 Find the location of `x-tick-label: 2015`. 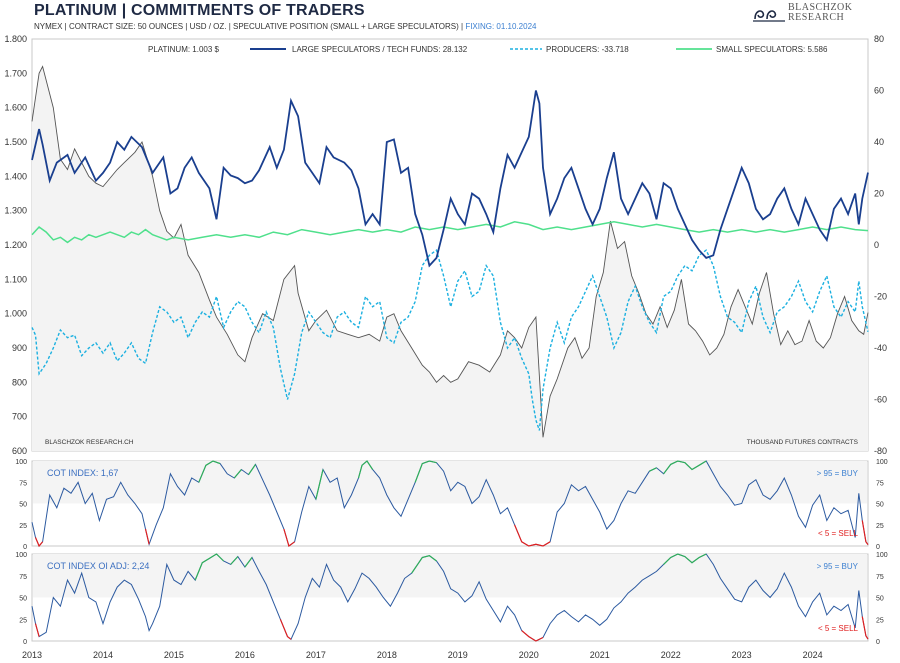

x-tick-label: 2015 is located at coordinates (174, 655).